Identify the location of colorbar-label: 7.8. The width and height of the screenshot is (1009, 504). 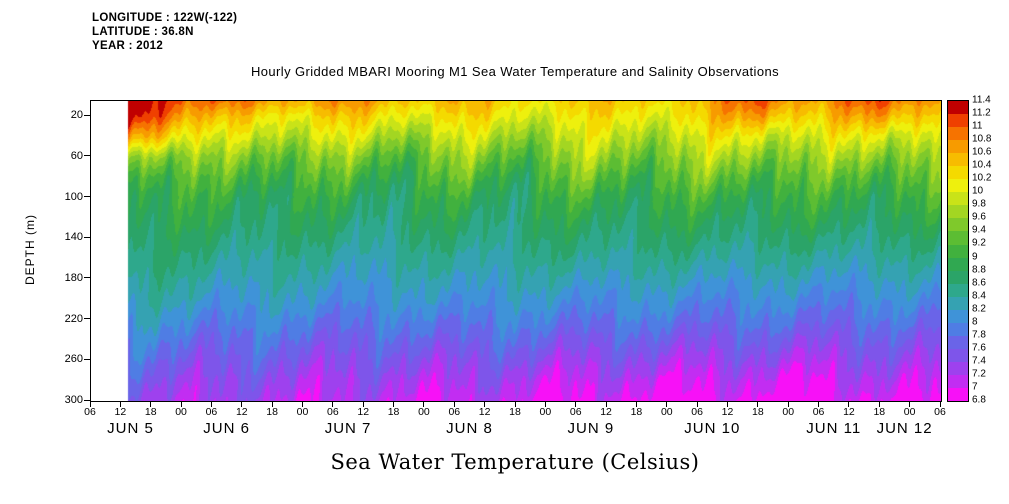
(979, 335).